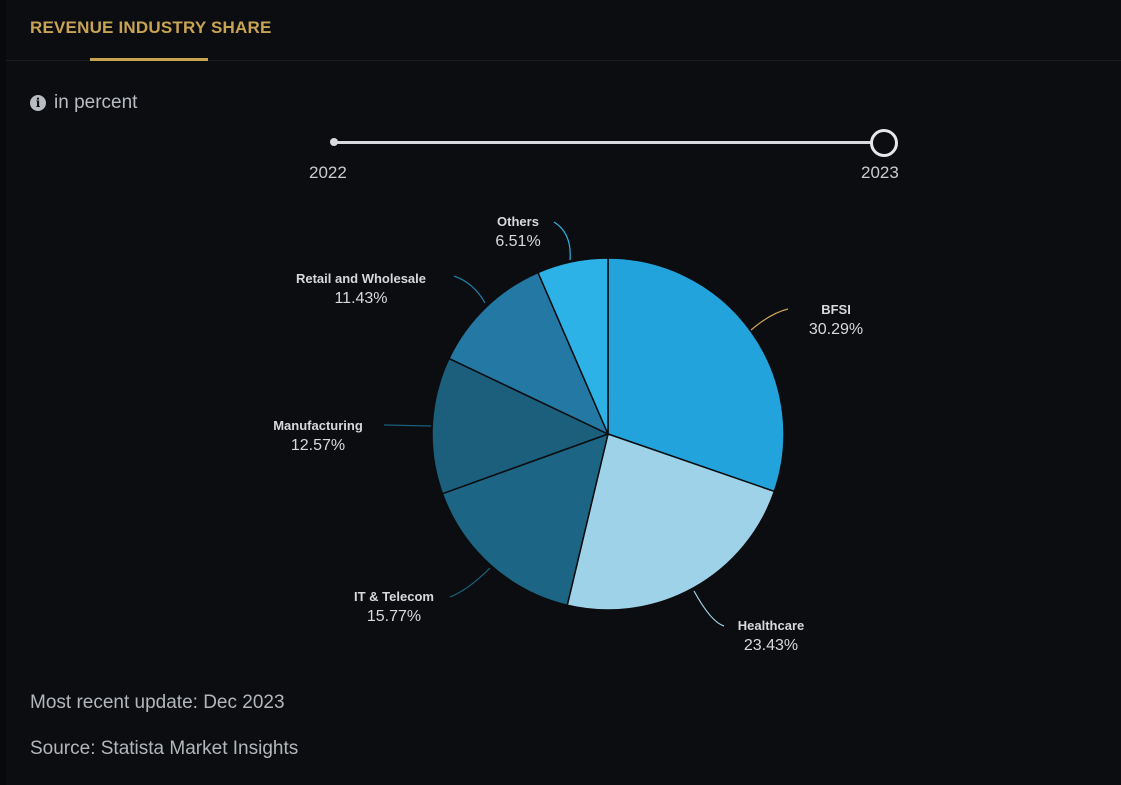  I want to click on slice-value-healthcare: 23.43%, so click(771, 645).